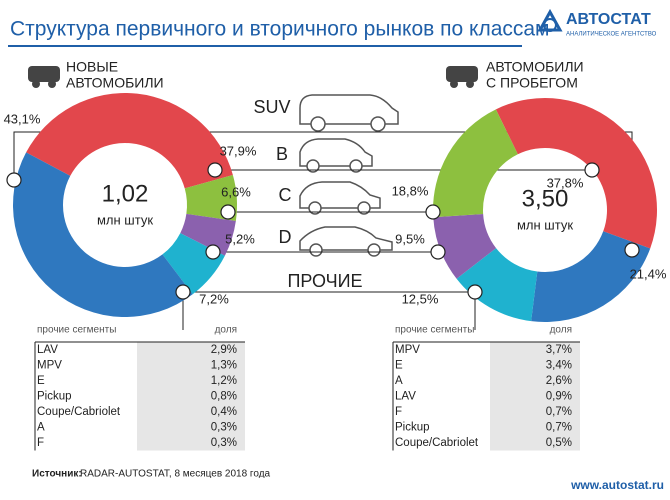 The width and height of the screenshot is (670, 500). Describe the element at coordinates (559, 350) in the screenshot. I see `table-cell: 3,7%` at that location.